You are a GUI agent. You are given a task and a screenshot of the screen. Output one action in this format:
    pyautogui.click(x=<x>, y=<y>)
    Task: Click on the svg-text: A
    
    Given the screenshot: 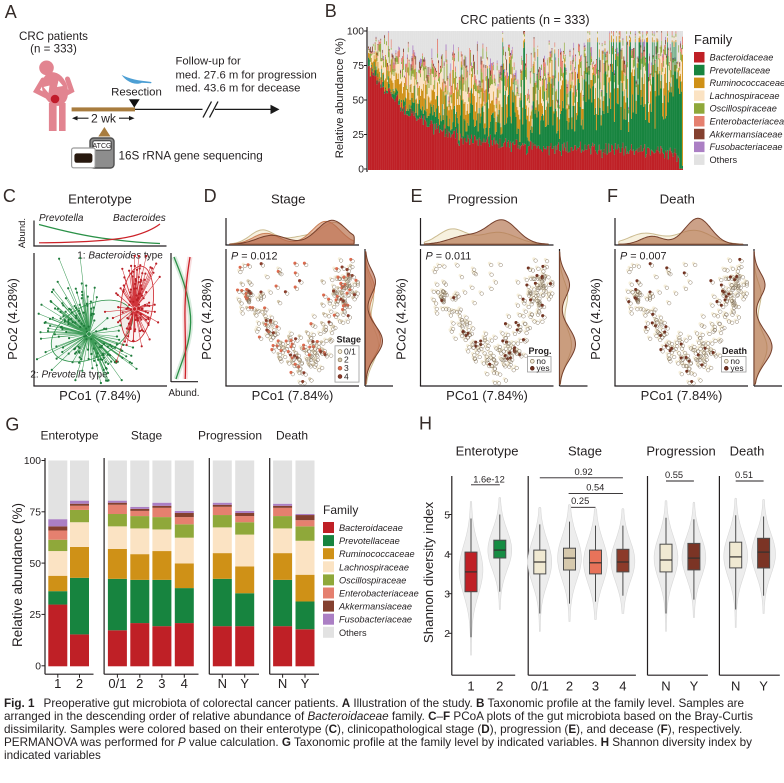 What is the action you would take?
    pyautogui.click(x=11, y=12)
    